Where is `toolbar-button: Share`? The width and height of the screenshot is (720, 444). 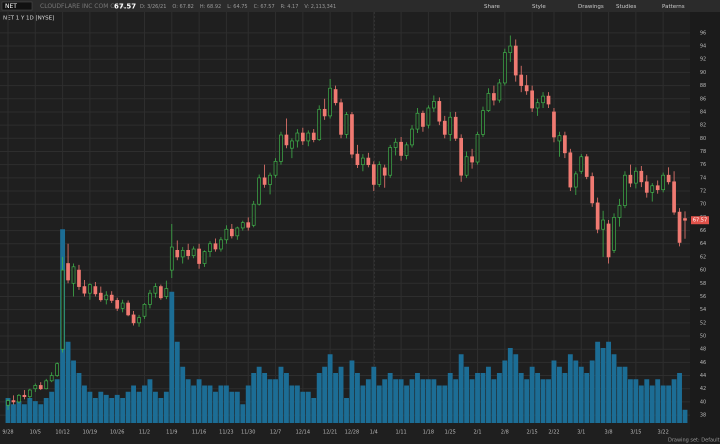
toolbar-button: Share is located at coordinates (492, 7).